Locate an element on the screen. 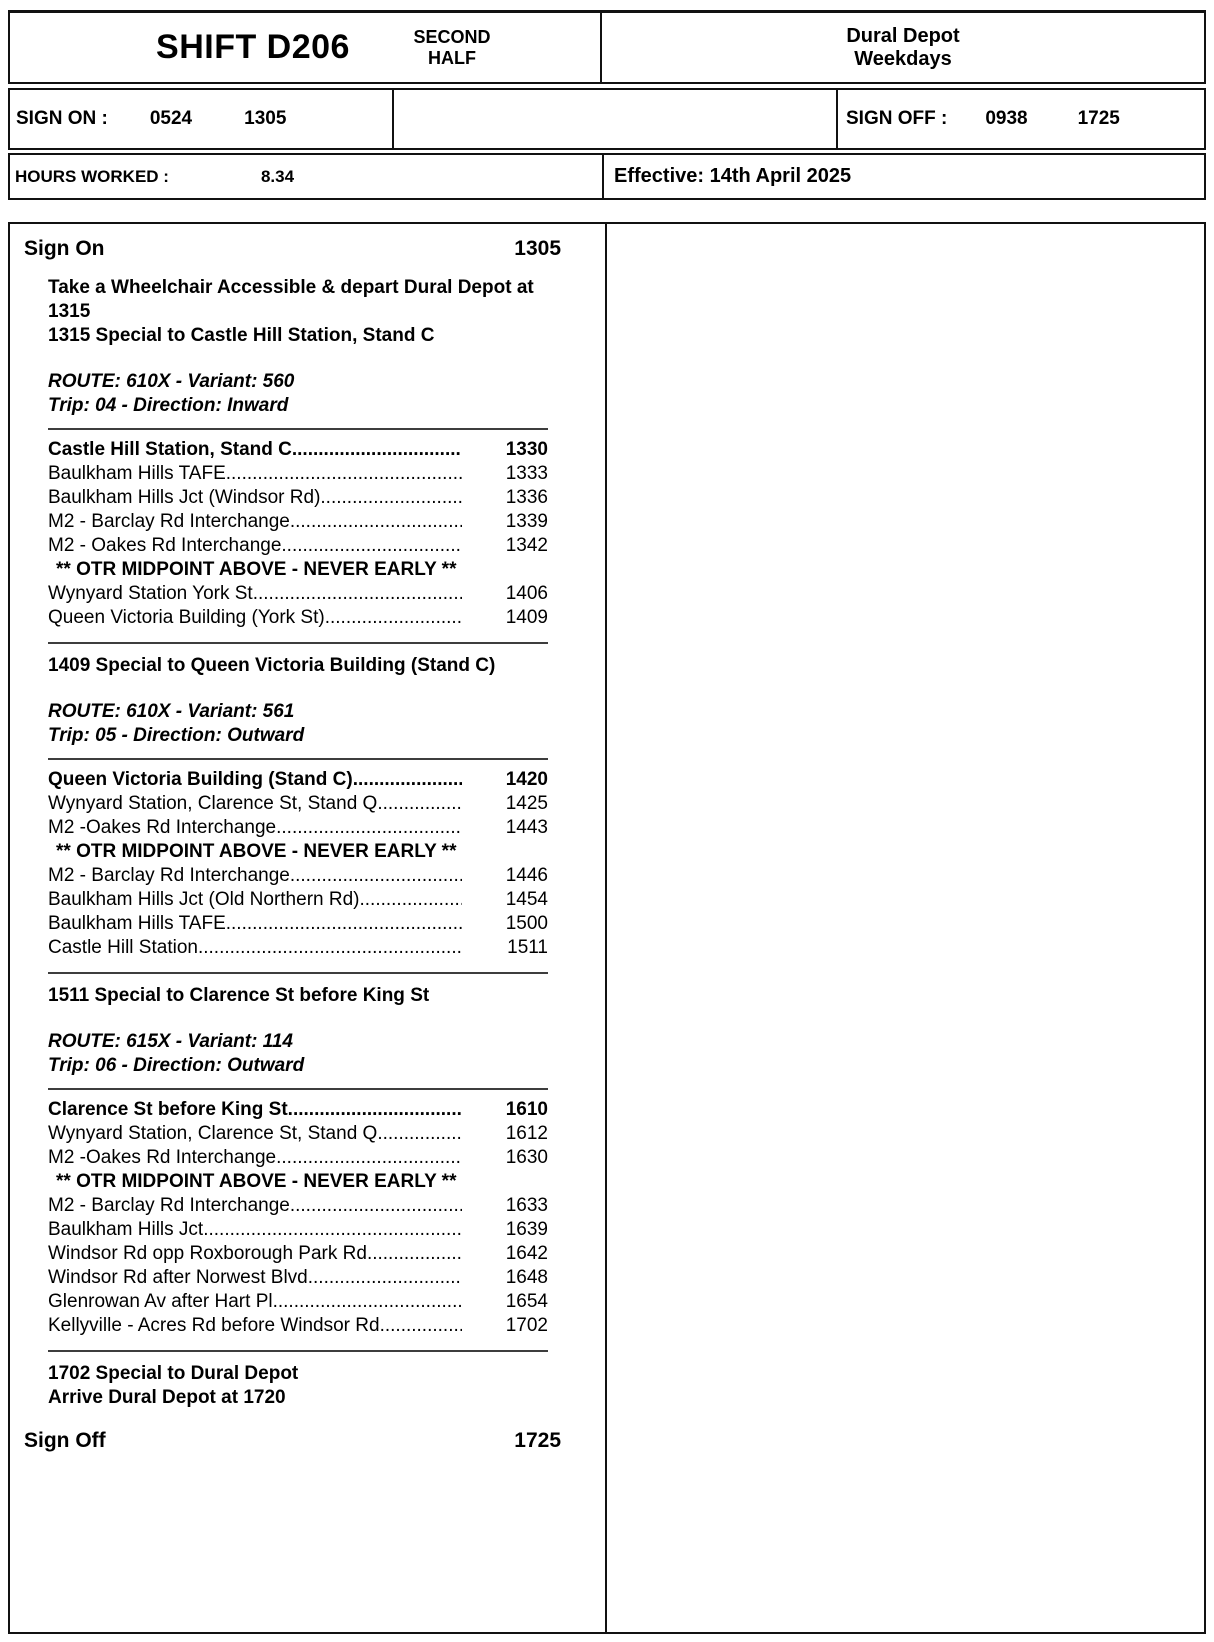 This screenshot has width=1214, height=1642. stop-time: 1454 is located at coordinates (526, 899).